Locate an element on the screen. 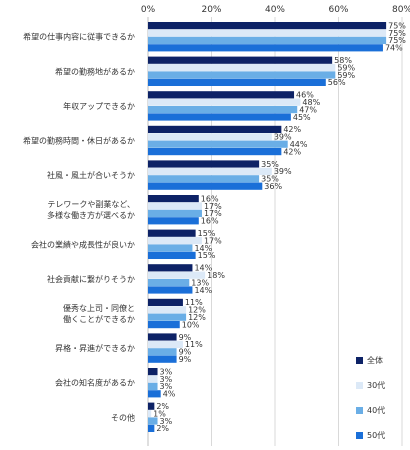  x-tick-label: 40% is located at coordinates (275, 10).